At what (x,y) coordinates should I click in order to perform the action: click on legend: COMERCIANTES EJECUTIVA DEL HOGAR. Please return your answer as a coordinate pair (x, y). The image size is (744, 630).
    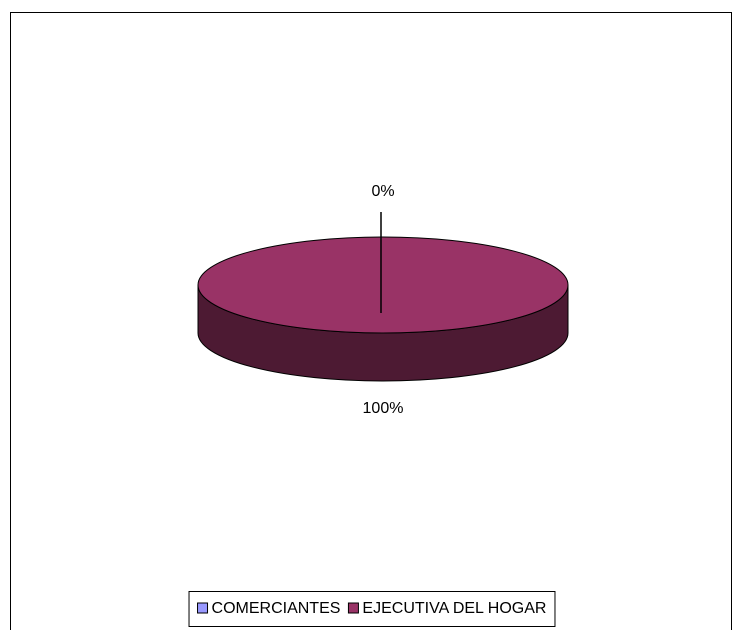
    Looking at the image, I should click on (372, 609).